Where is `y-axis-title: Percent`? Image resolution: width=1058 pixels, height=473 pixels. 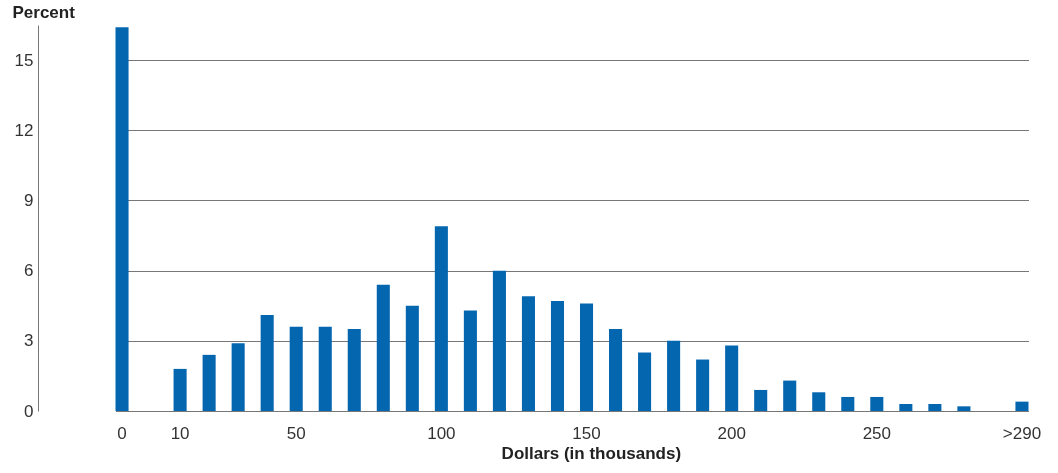 y-axis-title: Percent is located at coordinates (44, 12).